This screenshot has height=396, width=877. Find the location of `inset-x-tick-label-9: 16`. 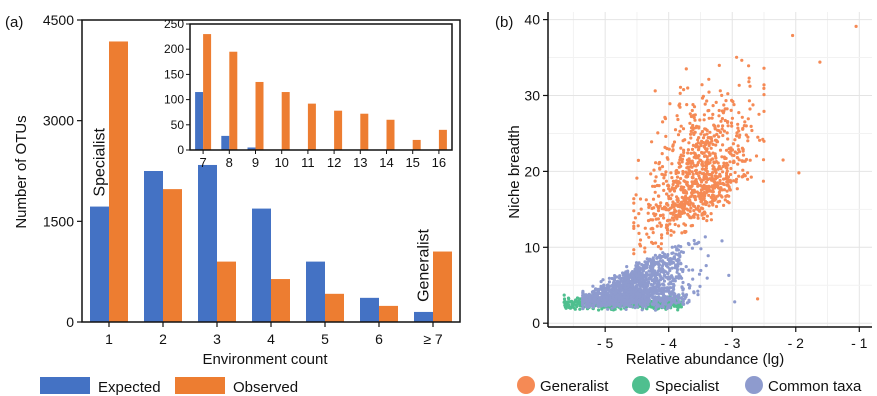

inset-x-tick-label-9: 16 is located at coordinates (439, 162).